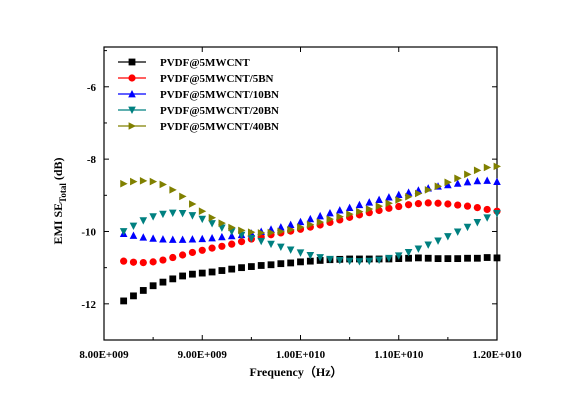 This screenshot has height=409, width=578. I want to click on x-tick-label: 8.00E+009, so click(104, 355).